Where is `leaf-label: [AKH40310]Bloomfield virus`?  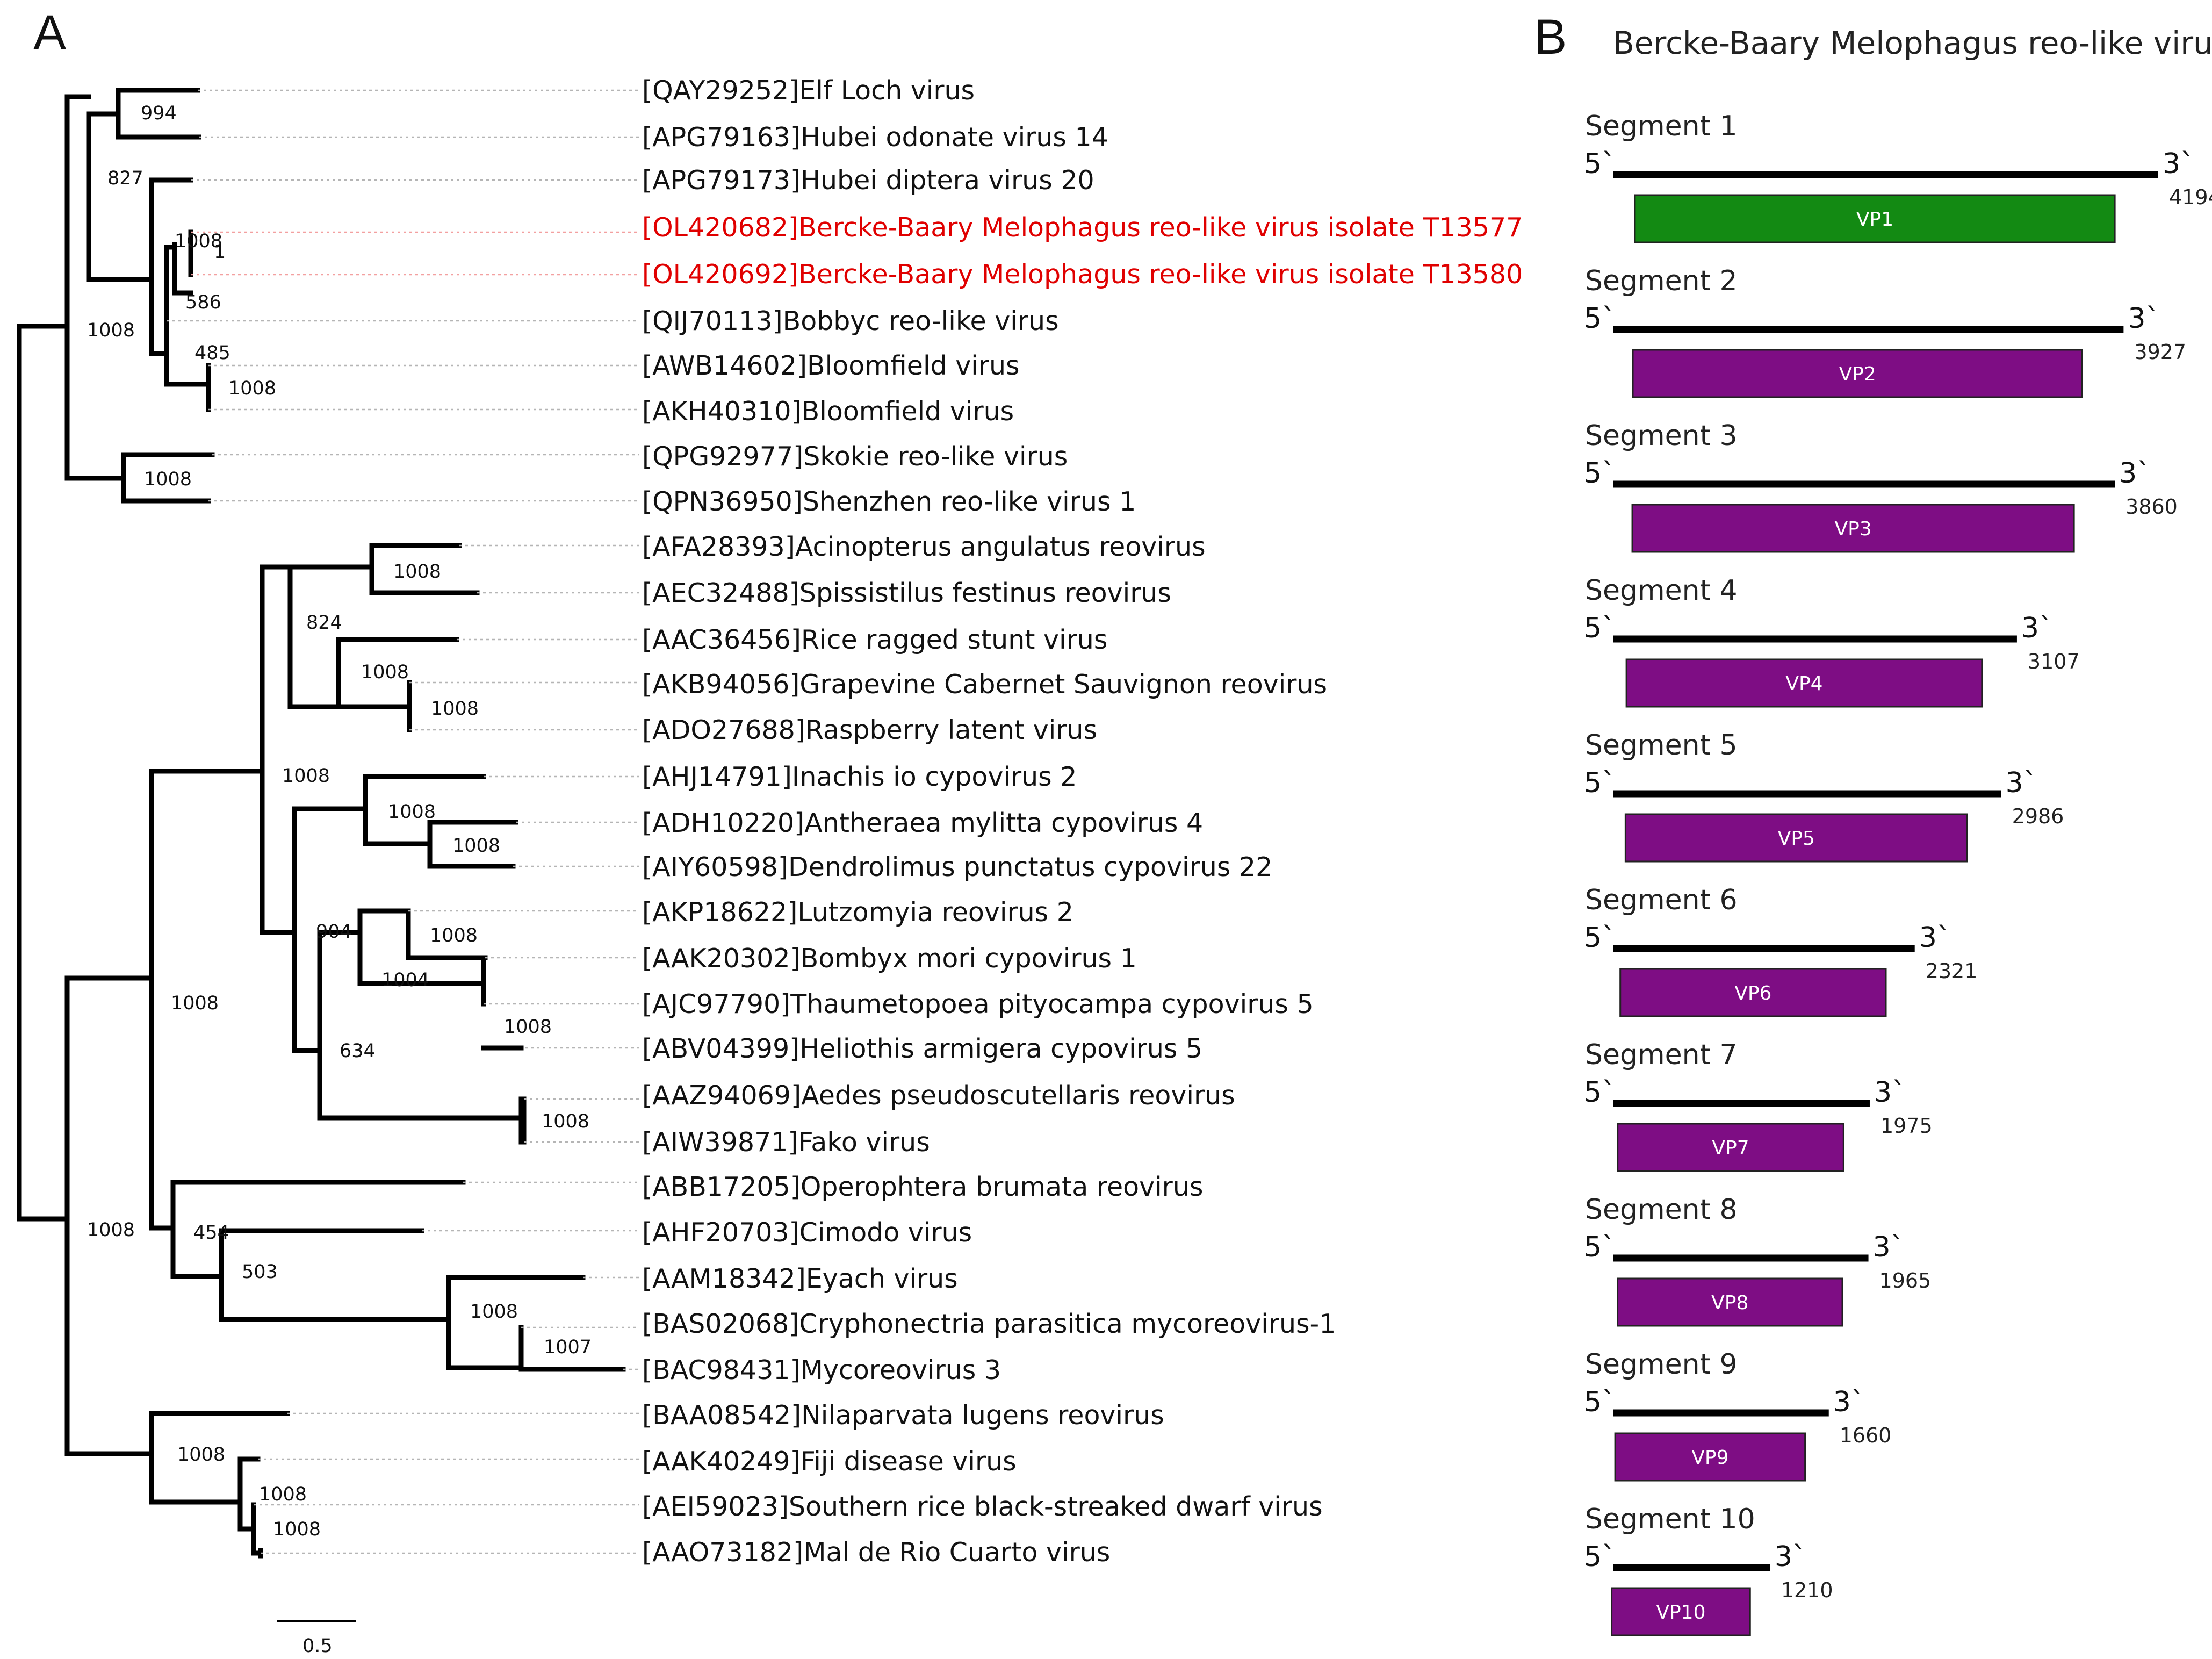
leaf-label: [AKH40310]Bloomfield virus is located at coordinates (828, 411).